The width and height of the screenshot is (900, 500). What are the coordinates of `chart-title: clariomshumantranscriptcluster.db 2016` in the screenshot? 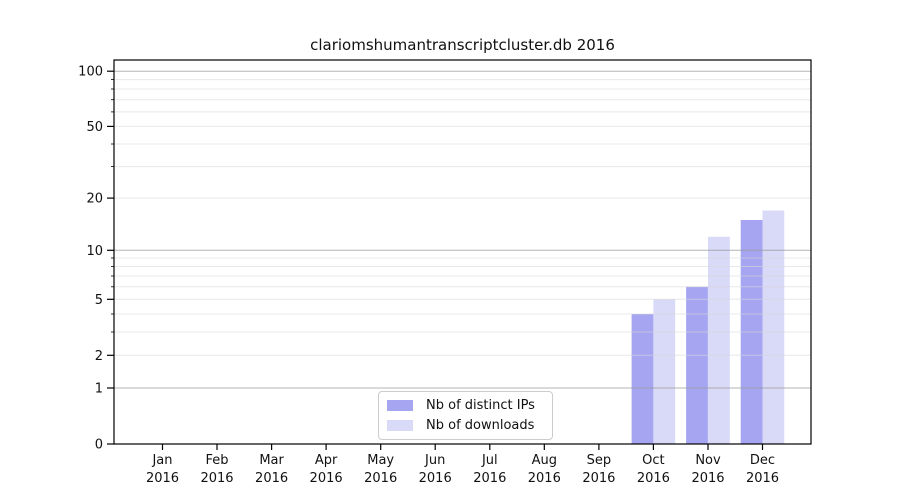 It's located at (462, 45).